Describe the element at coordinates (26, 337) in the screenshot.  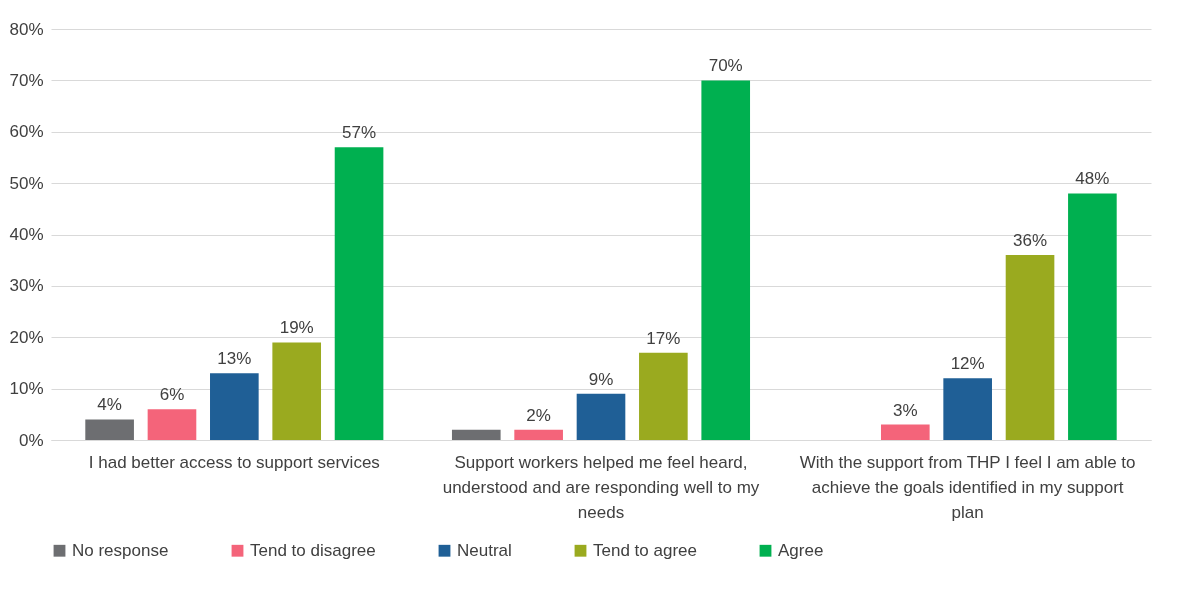
I see `y-tick-label: 20%` at that location.